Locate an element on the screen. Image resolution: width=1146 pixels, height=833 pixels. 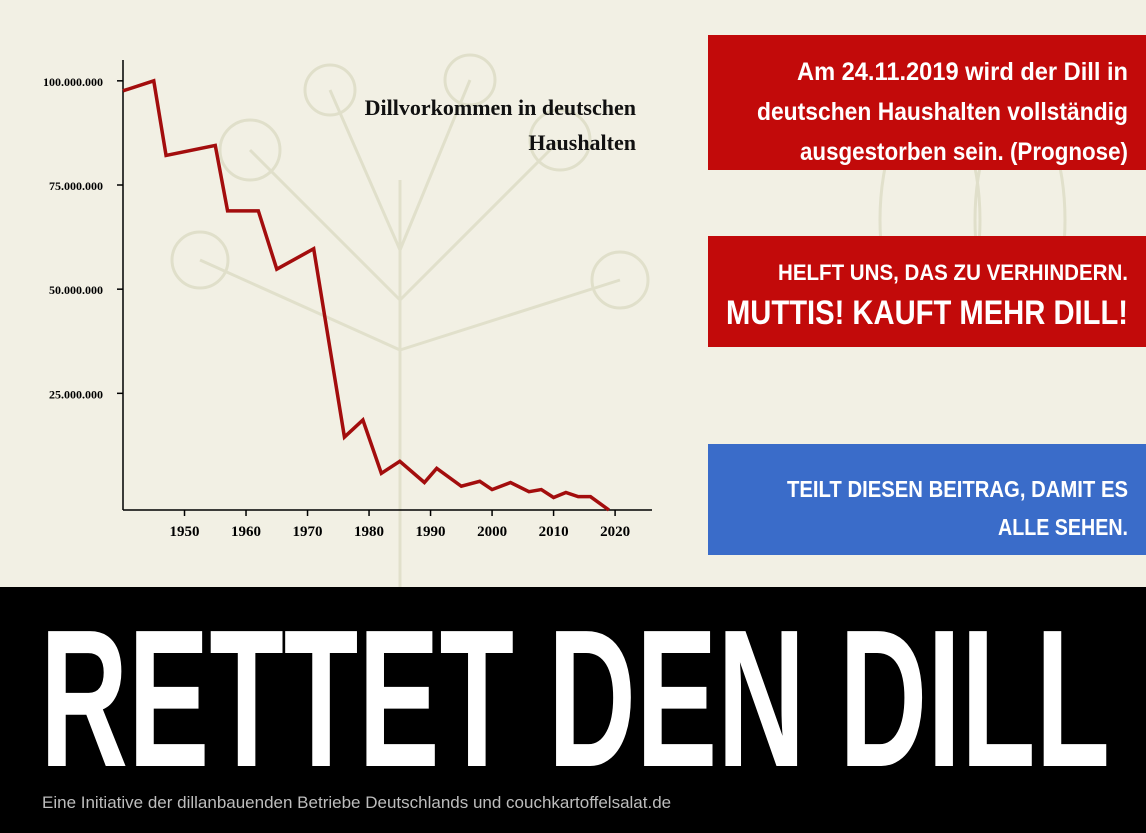
message-text: deutschen Haushalten vollständig is located at coordinates (942, 112).